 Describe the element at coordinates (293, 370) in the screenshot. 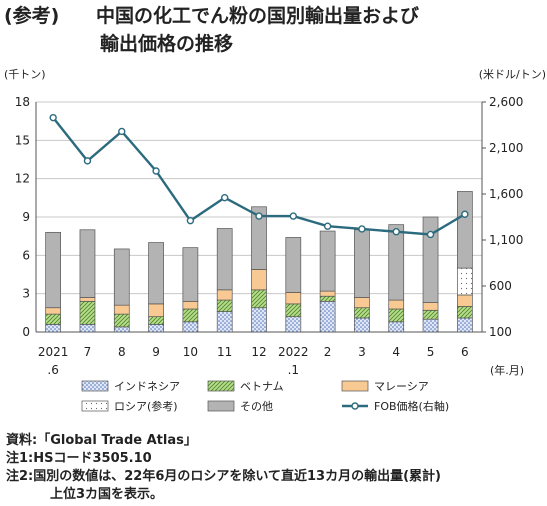

I see `x-tick-sublabel: .1` at that location.